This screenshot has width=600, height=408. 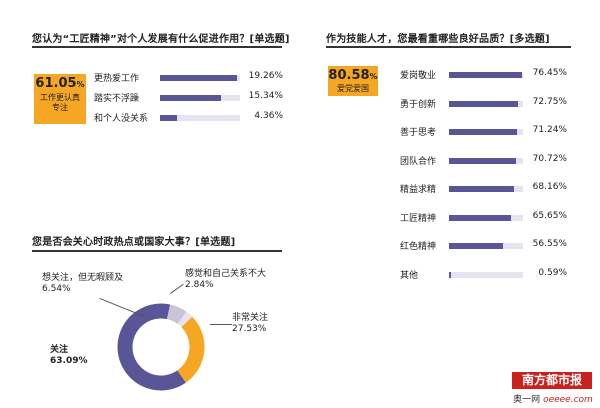 I want to click on bar-label: 精益求精, so click(x=418, y=190).